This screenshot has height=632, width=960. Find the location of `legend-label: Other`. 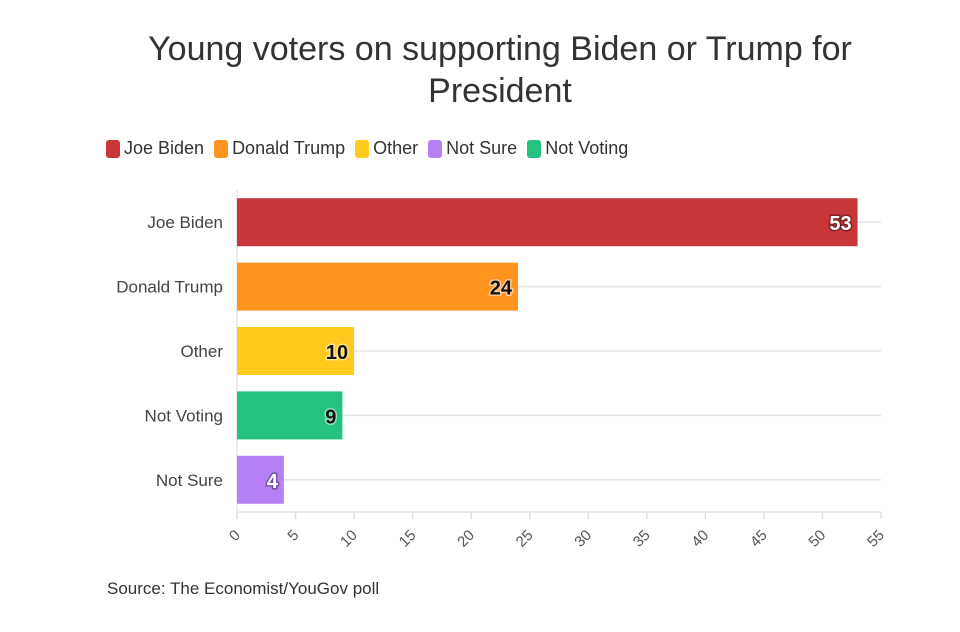

legend-label: Other is located at coordinates (396, 148).